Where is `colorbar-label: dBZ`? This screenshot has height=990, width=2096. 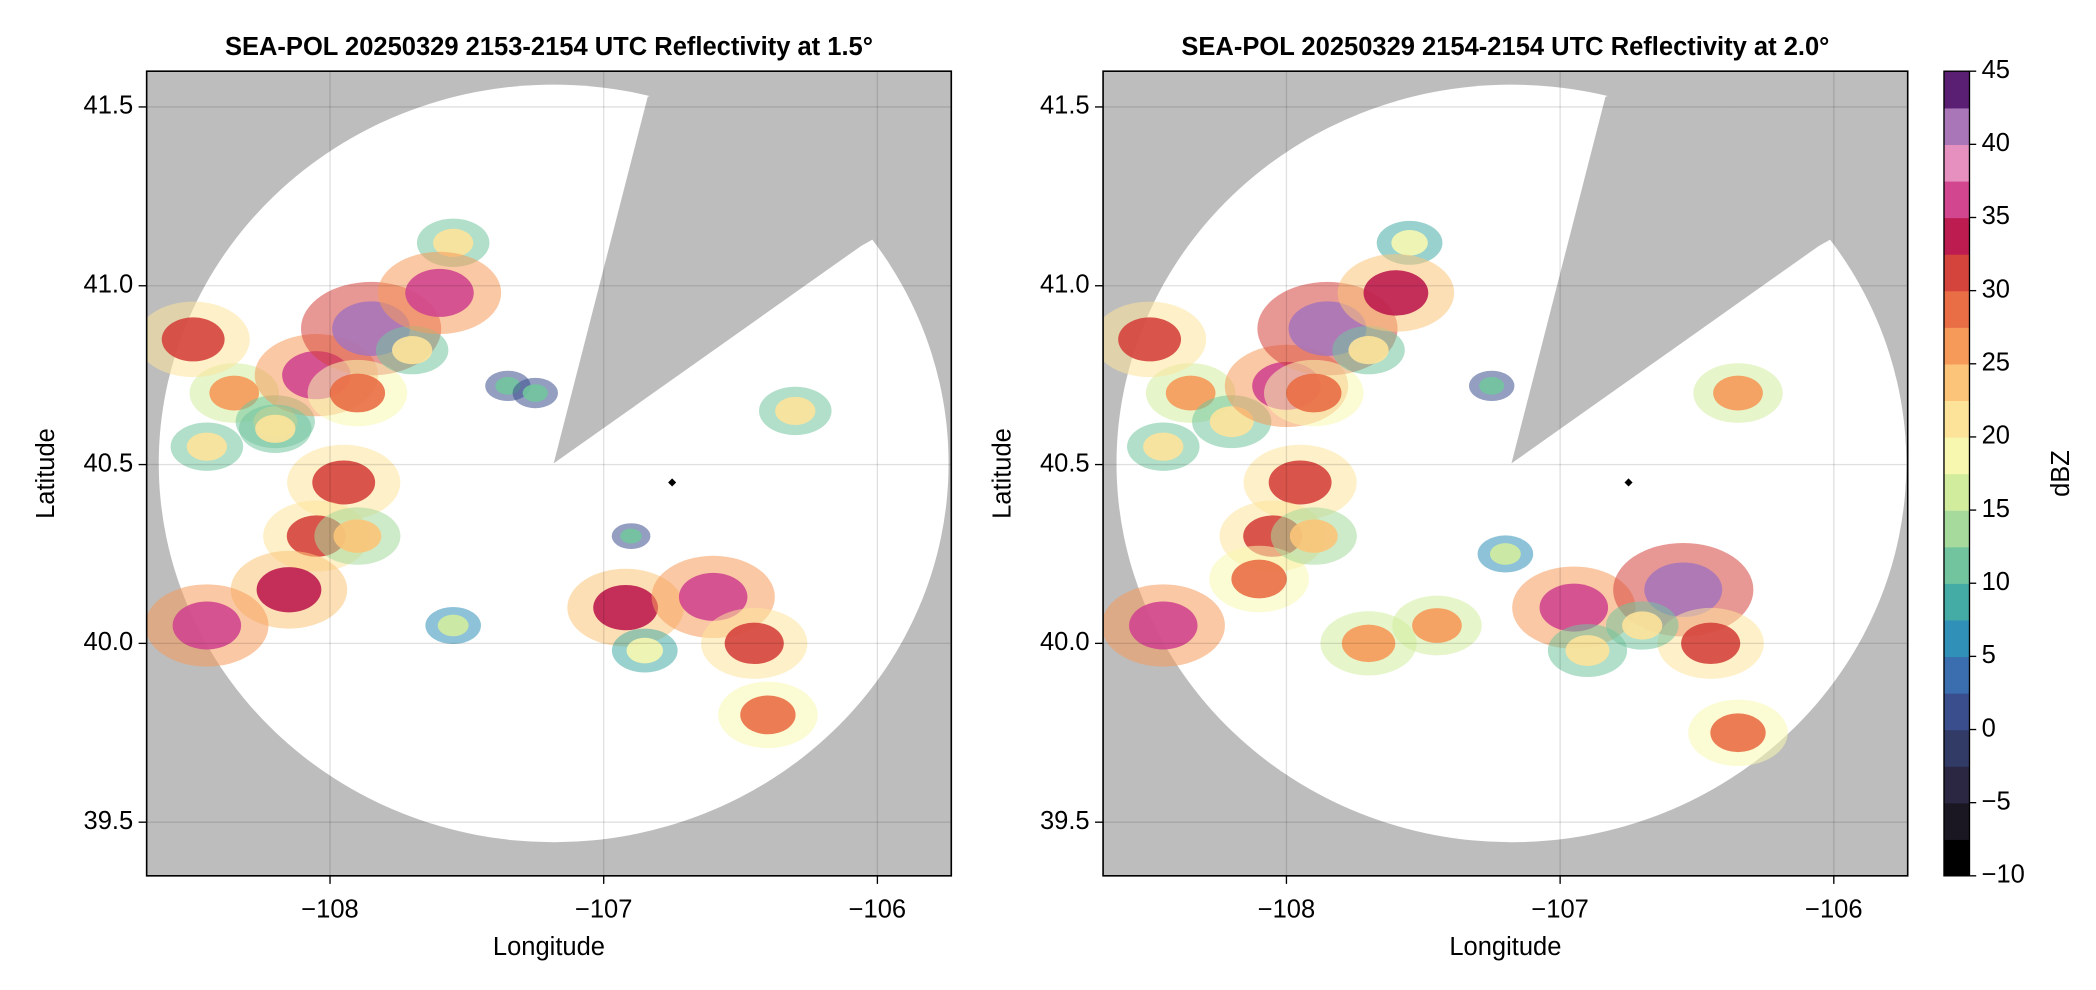
colorbar-label: dBZ is located at coordinates (2061, 473).